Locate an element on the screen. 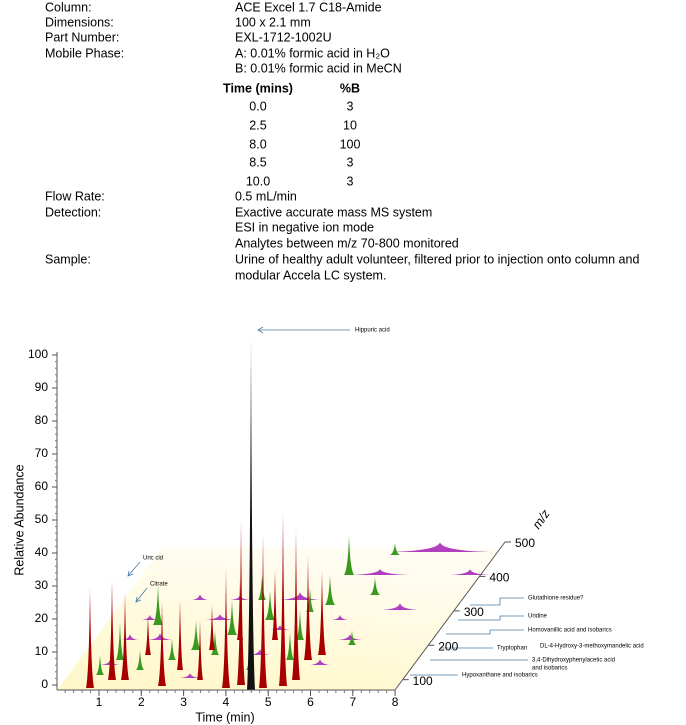 This screenshot has width=686, height=725. x-tick-label: 6 is located at coordinates (310, 702).